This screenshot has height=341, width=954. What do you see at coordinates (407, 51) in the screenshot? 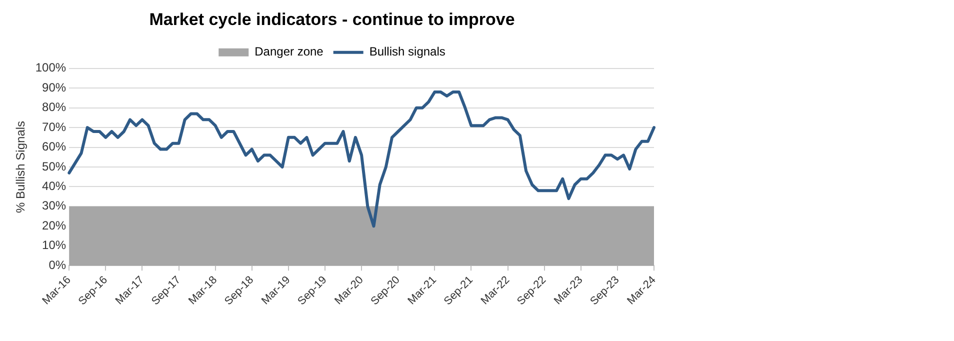
I see `legend-label: Bullish signals` at bounding box center [407, 51].